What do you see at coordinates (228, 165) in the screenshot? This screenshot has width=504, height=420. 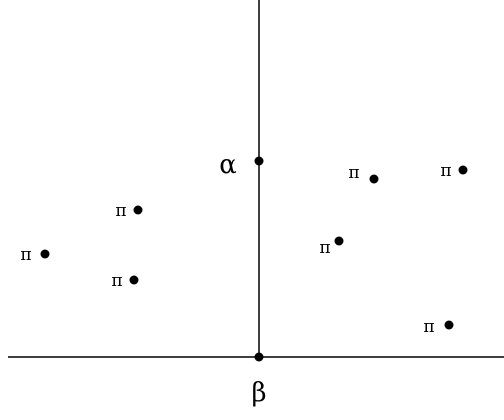 I see `alpha-label: α` at bounding box center [228, 165].